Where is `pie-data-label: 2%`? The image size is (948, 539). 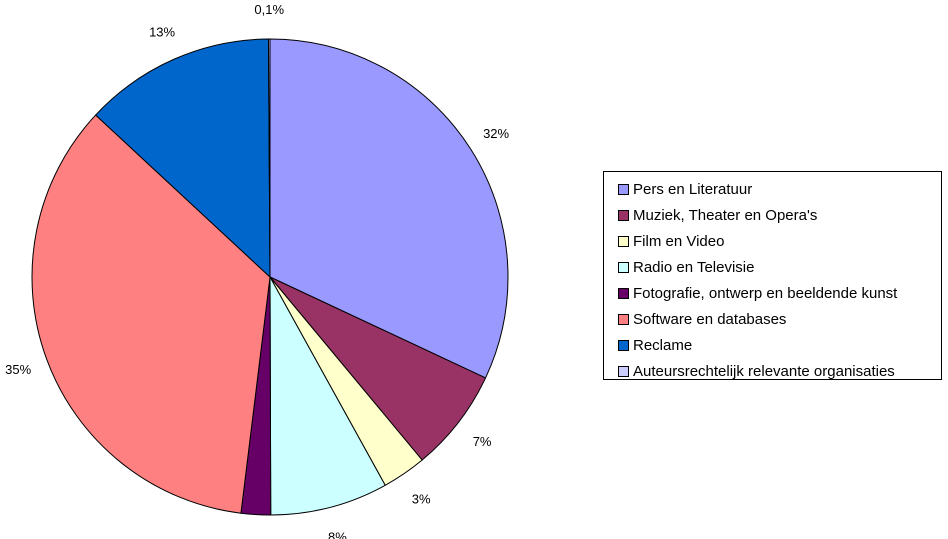 pie-data-label: 2% is located at coordinates (254, 538).